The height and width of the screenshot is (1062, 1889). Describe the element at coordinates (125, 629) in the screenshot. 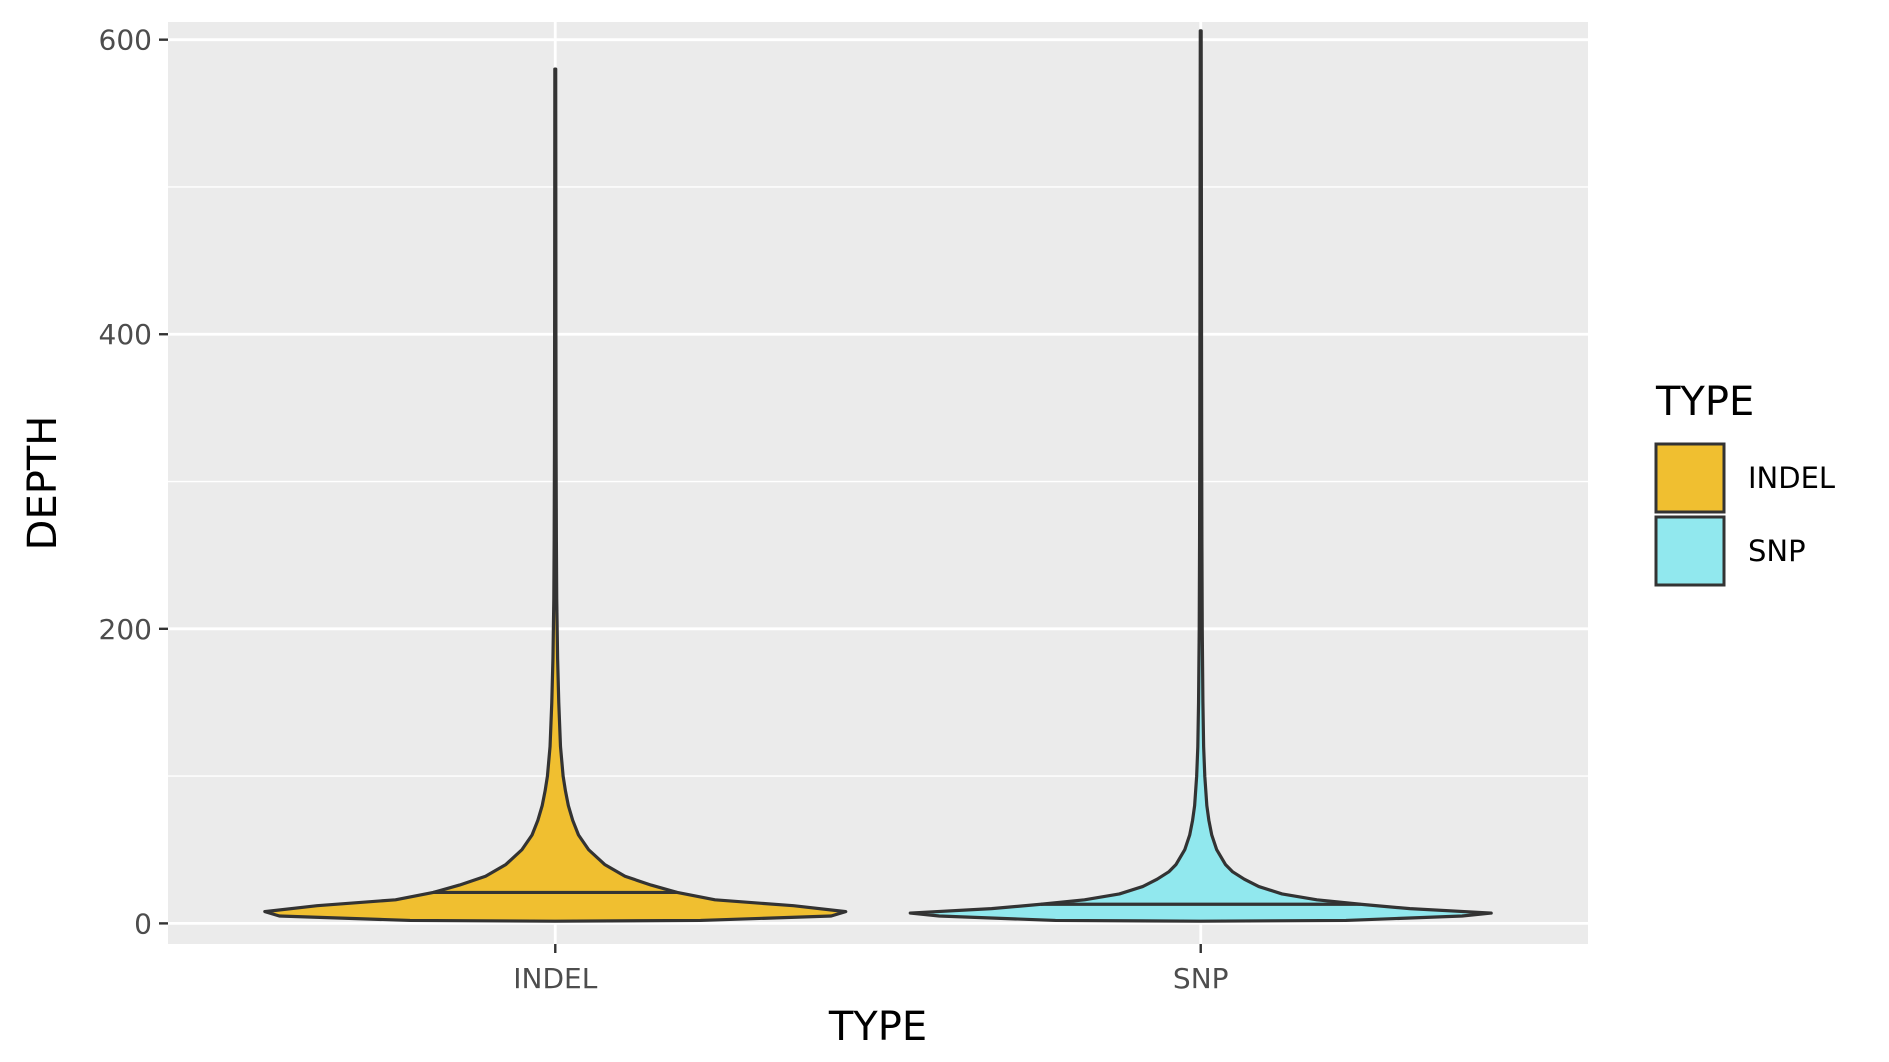

I see `y-tick-label: 200` at that location.